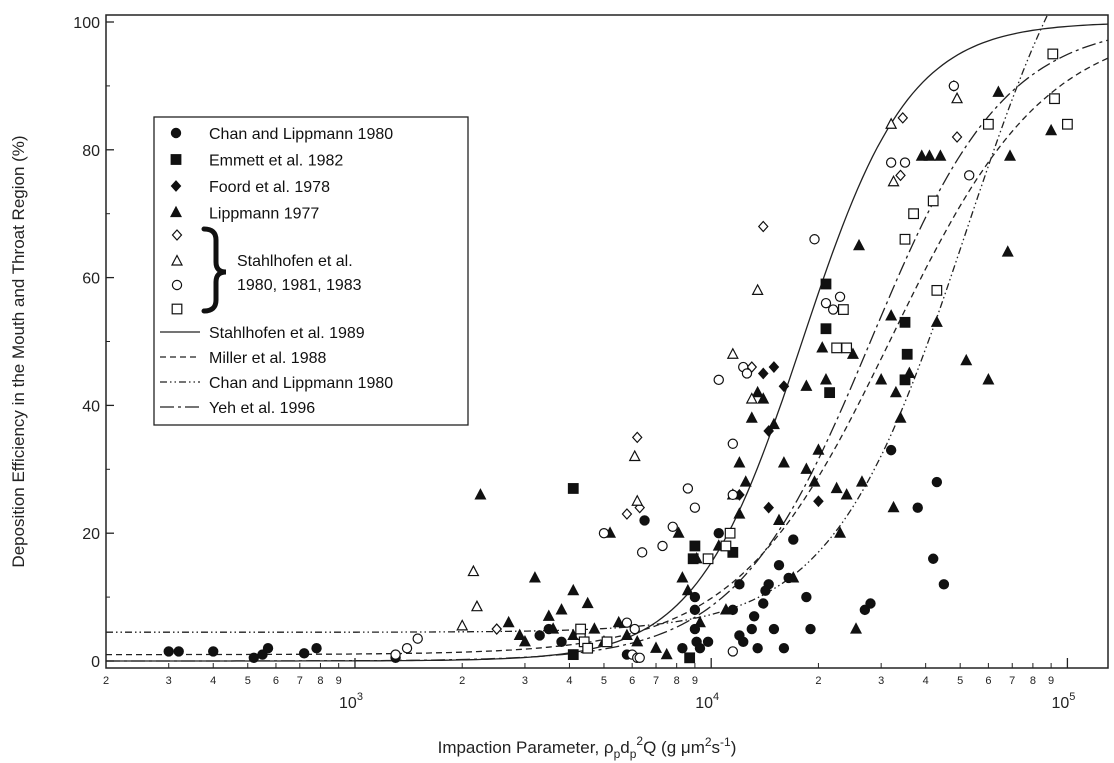 The height and width of the screenshot is (763, 1114). What do you see at coordinates (106, 681) in the screenshot?
I see `x-minor-tick-label: 2` at bounding box center [106, 681].